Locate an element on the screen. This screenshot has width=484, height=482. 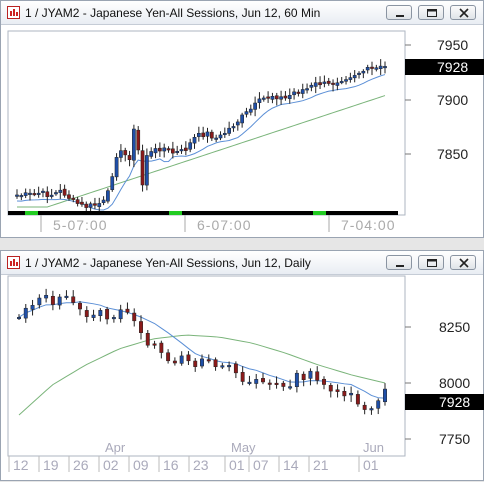
maximize-icon is located at coordinates (432, 263).